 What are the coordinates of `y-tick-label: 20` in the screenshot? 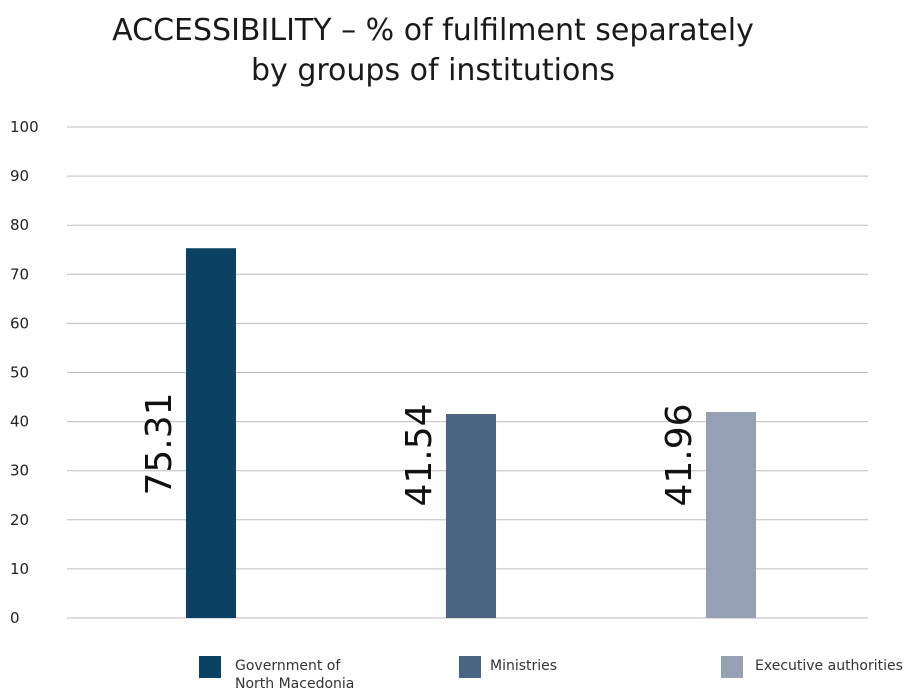 It's located at (19, 520).